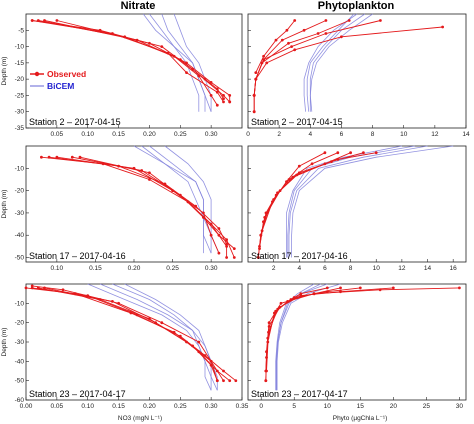  Describe the element at coordinates (20, 112) in the screenshot. I see `row1-nitrate-ytick-label-5: -30` at that location.